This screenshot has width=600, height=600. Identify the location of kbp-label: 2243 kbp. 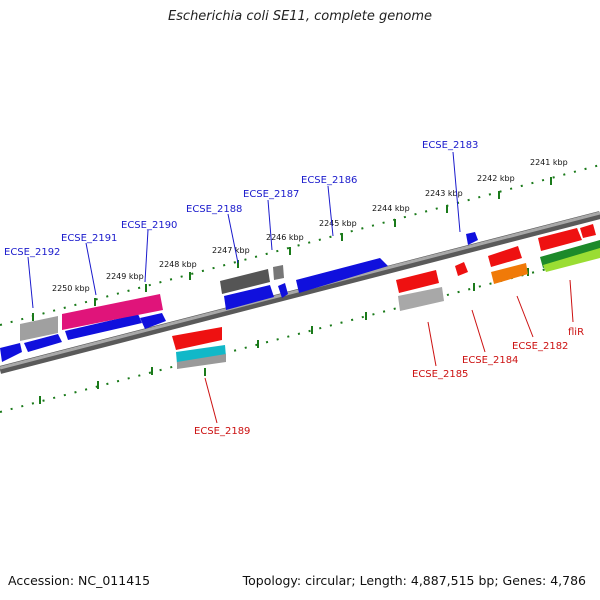
(444, 193).